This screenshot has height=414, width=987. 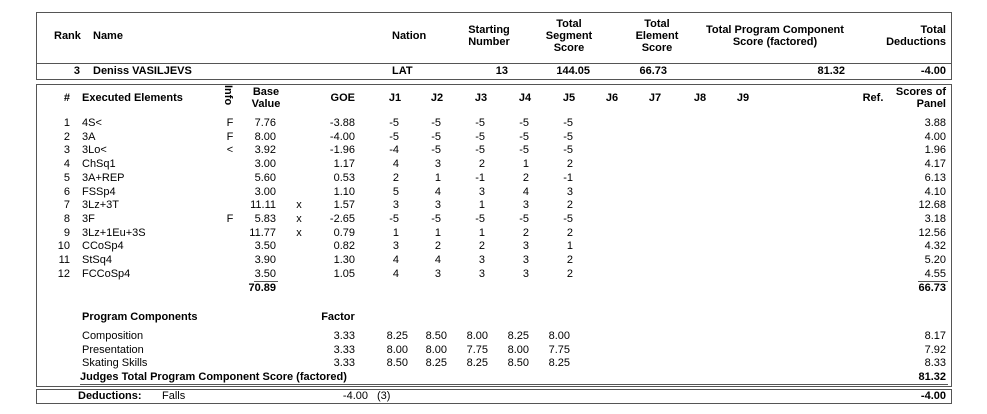 What do you see at coordinates (94, 150) in the screenshot?
I see `element-code: 3Lo<` at bounding box center [94, 150].